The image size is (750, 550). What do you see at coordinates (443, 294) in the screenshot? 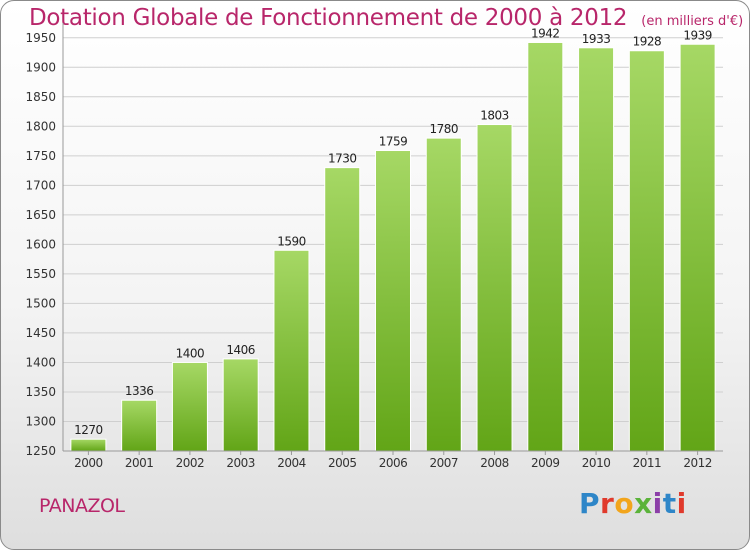
I see `bar-2007` at bounding box center [443, 294].